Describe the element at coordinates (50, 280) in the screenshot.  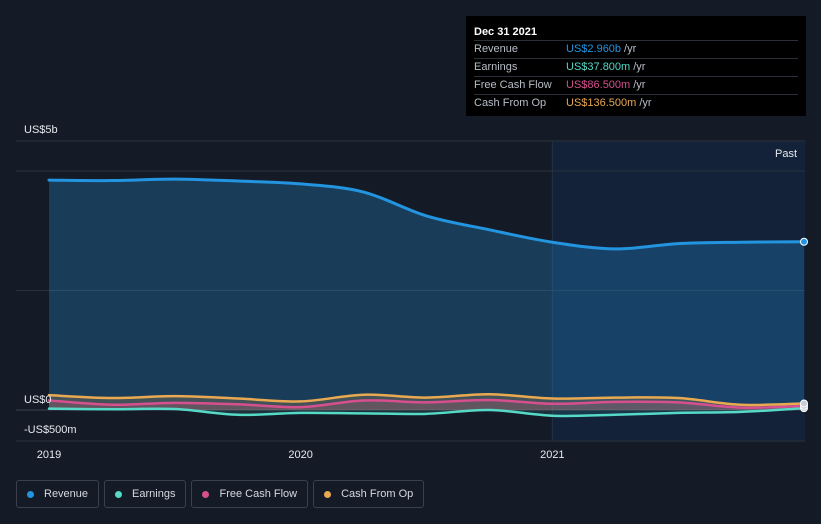
I see `y-axis-labels: US$5b US$0 -US$500m` at that location.